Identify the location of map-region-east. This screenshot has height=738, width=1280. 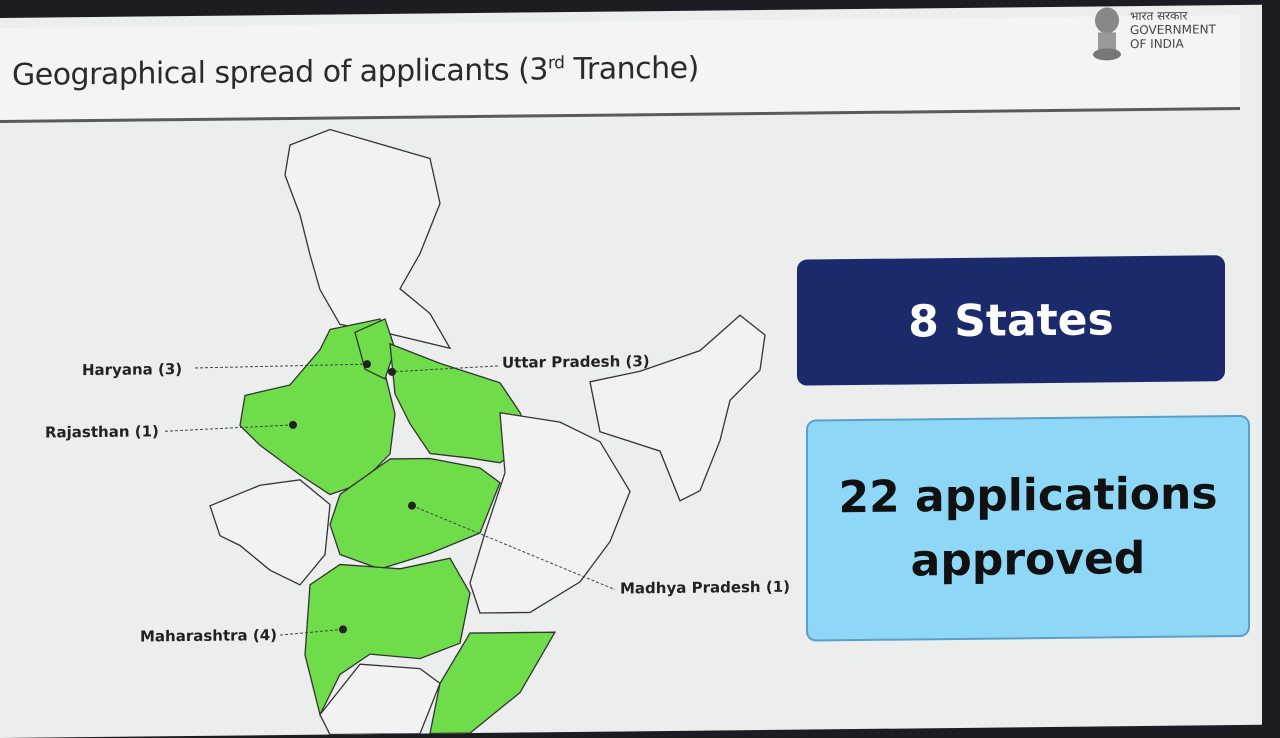
(550, 512).